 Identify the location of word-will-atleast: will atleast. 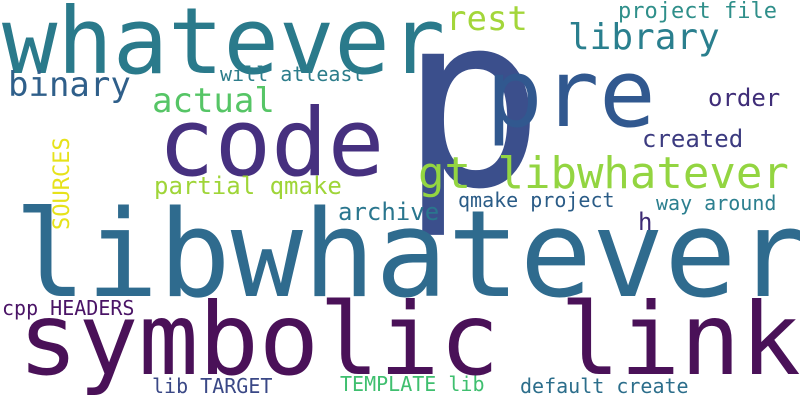
(292, 74).